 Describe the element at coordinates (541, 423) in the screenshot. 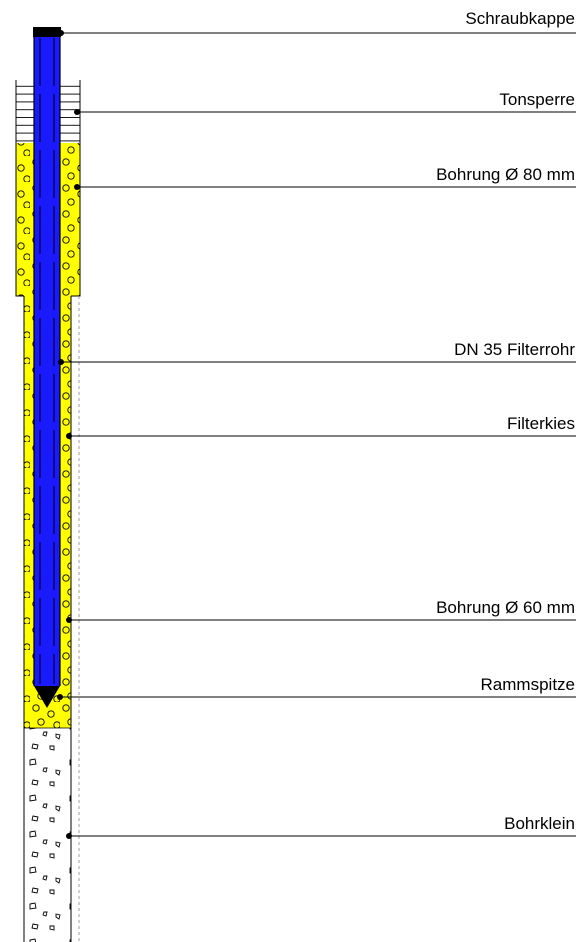

I see `label-filter-gravel: Filterkies` at that location.